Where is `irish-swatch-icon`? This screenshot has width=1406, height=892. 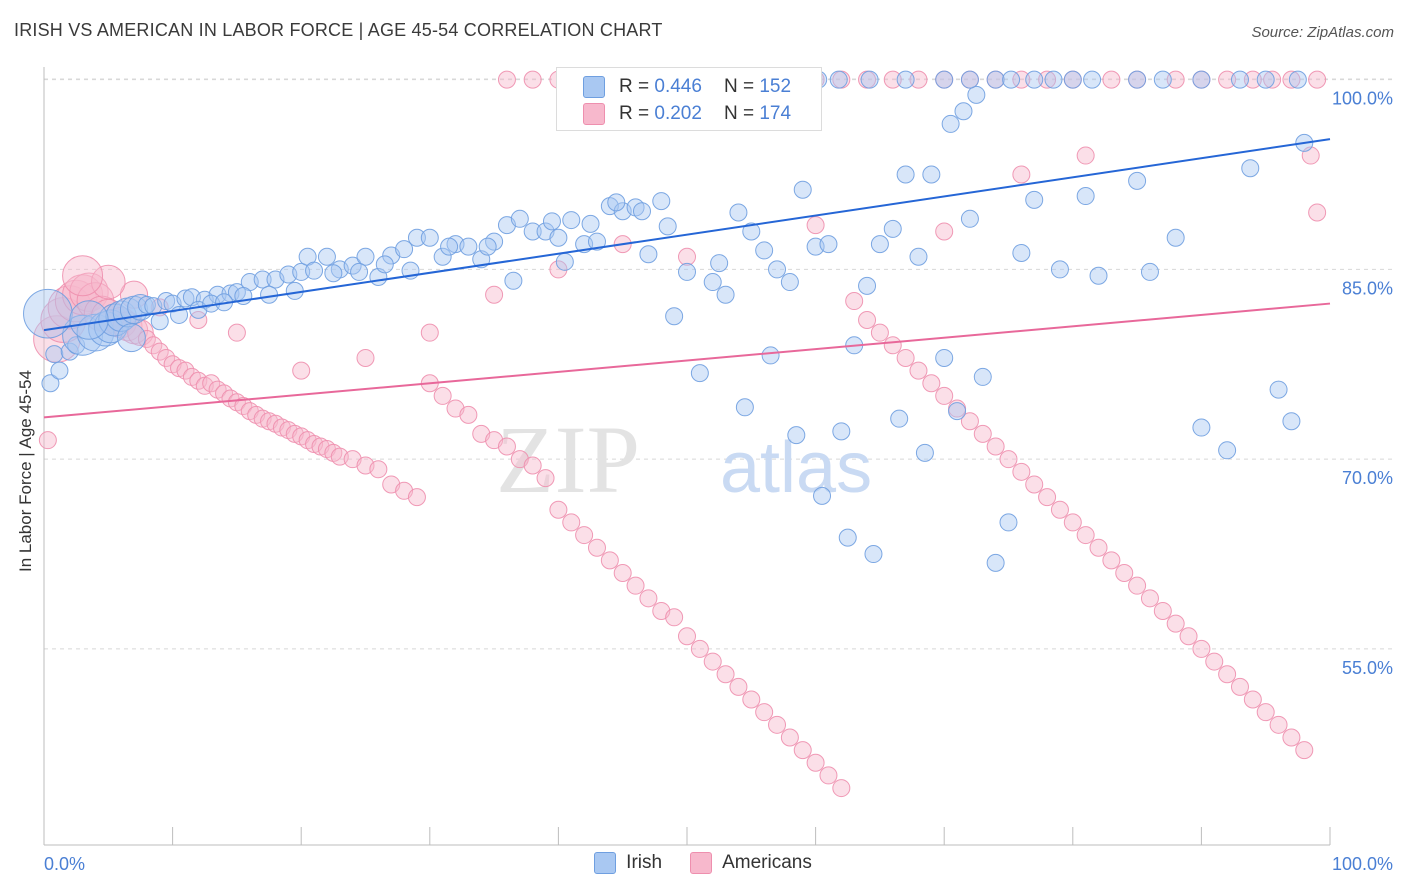
irish-swatch-icon is located at coordinates (594, 87).